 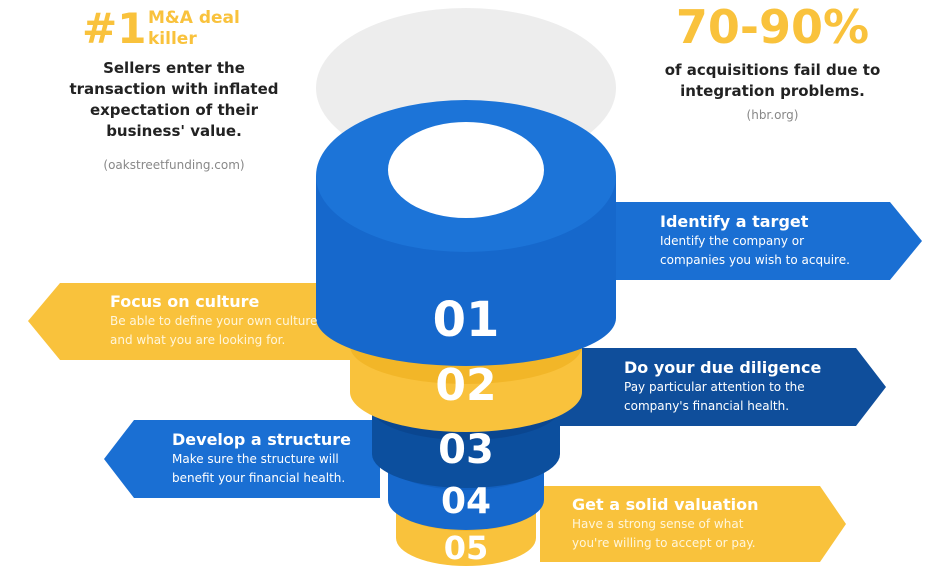 I want to click on step-number-03: 03, so click(x=466, y=450).